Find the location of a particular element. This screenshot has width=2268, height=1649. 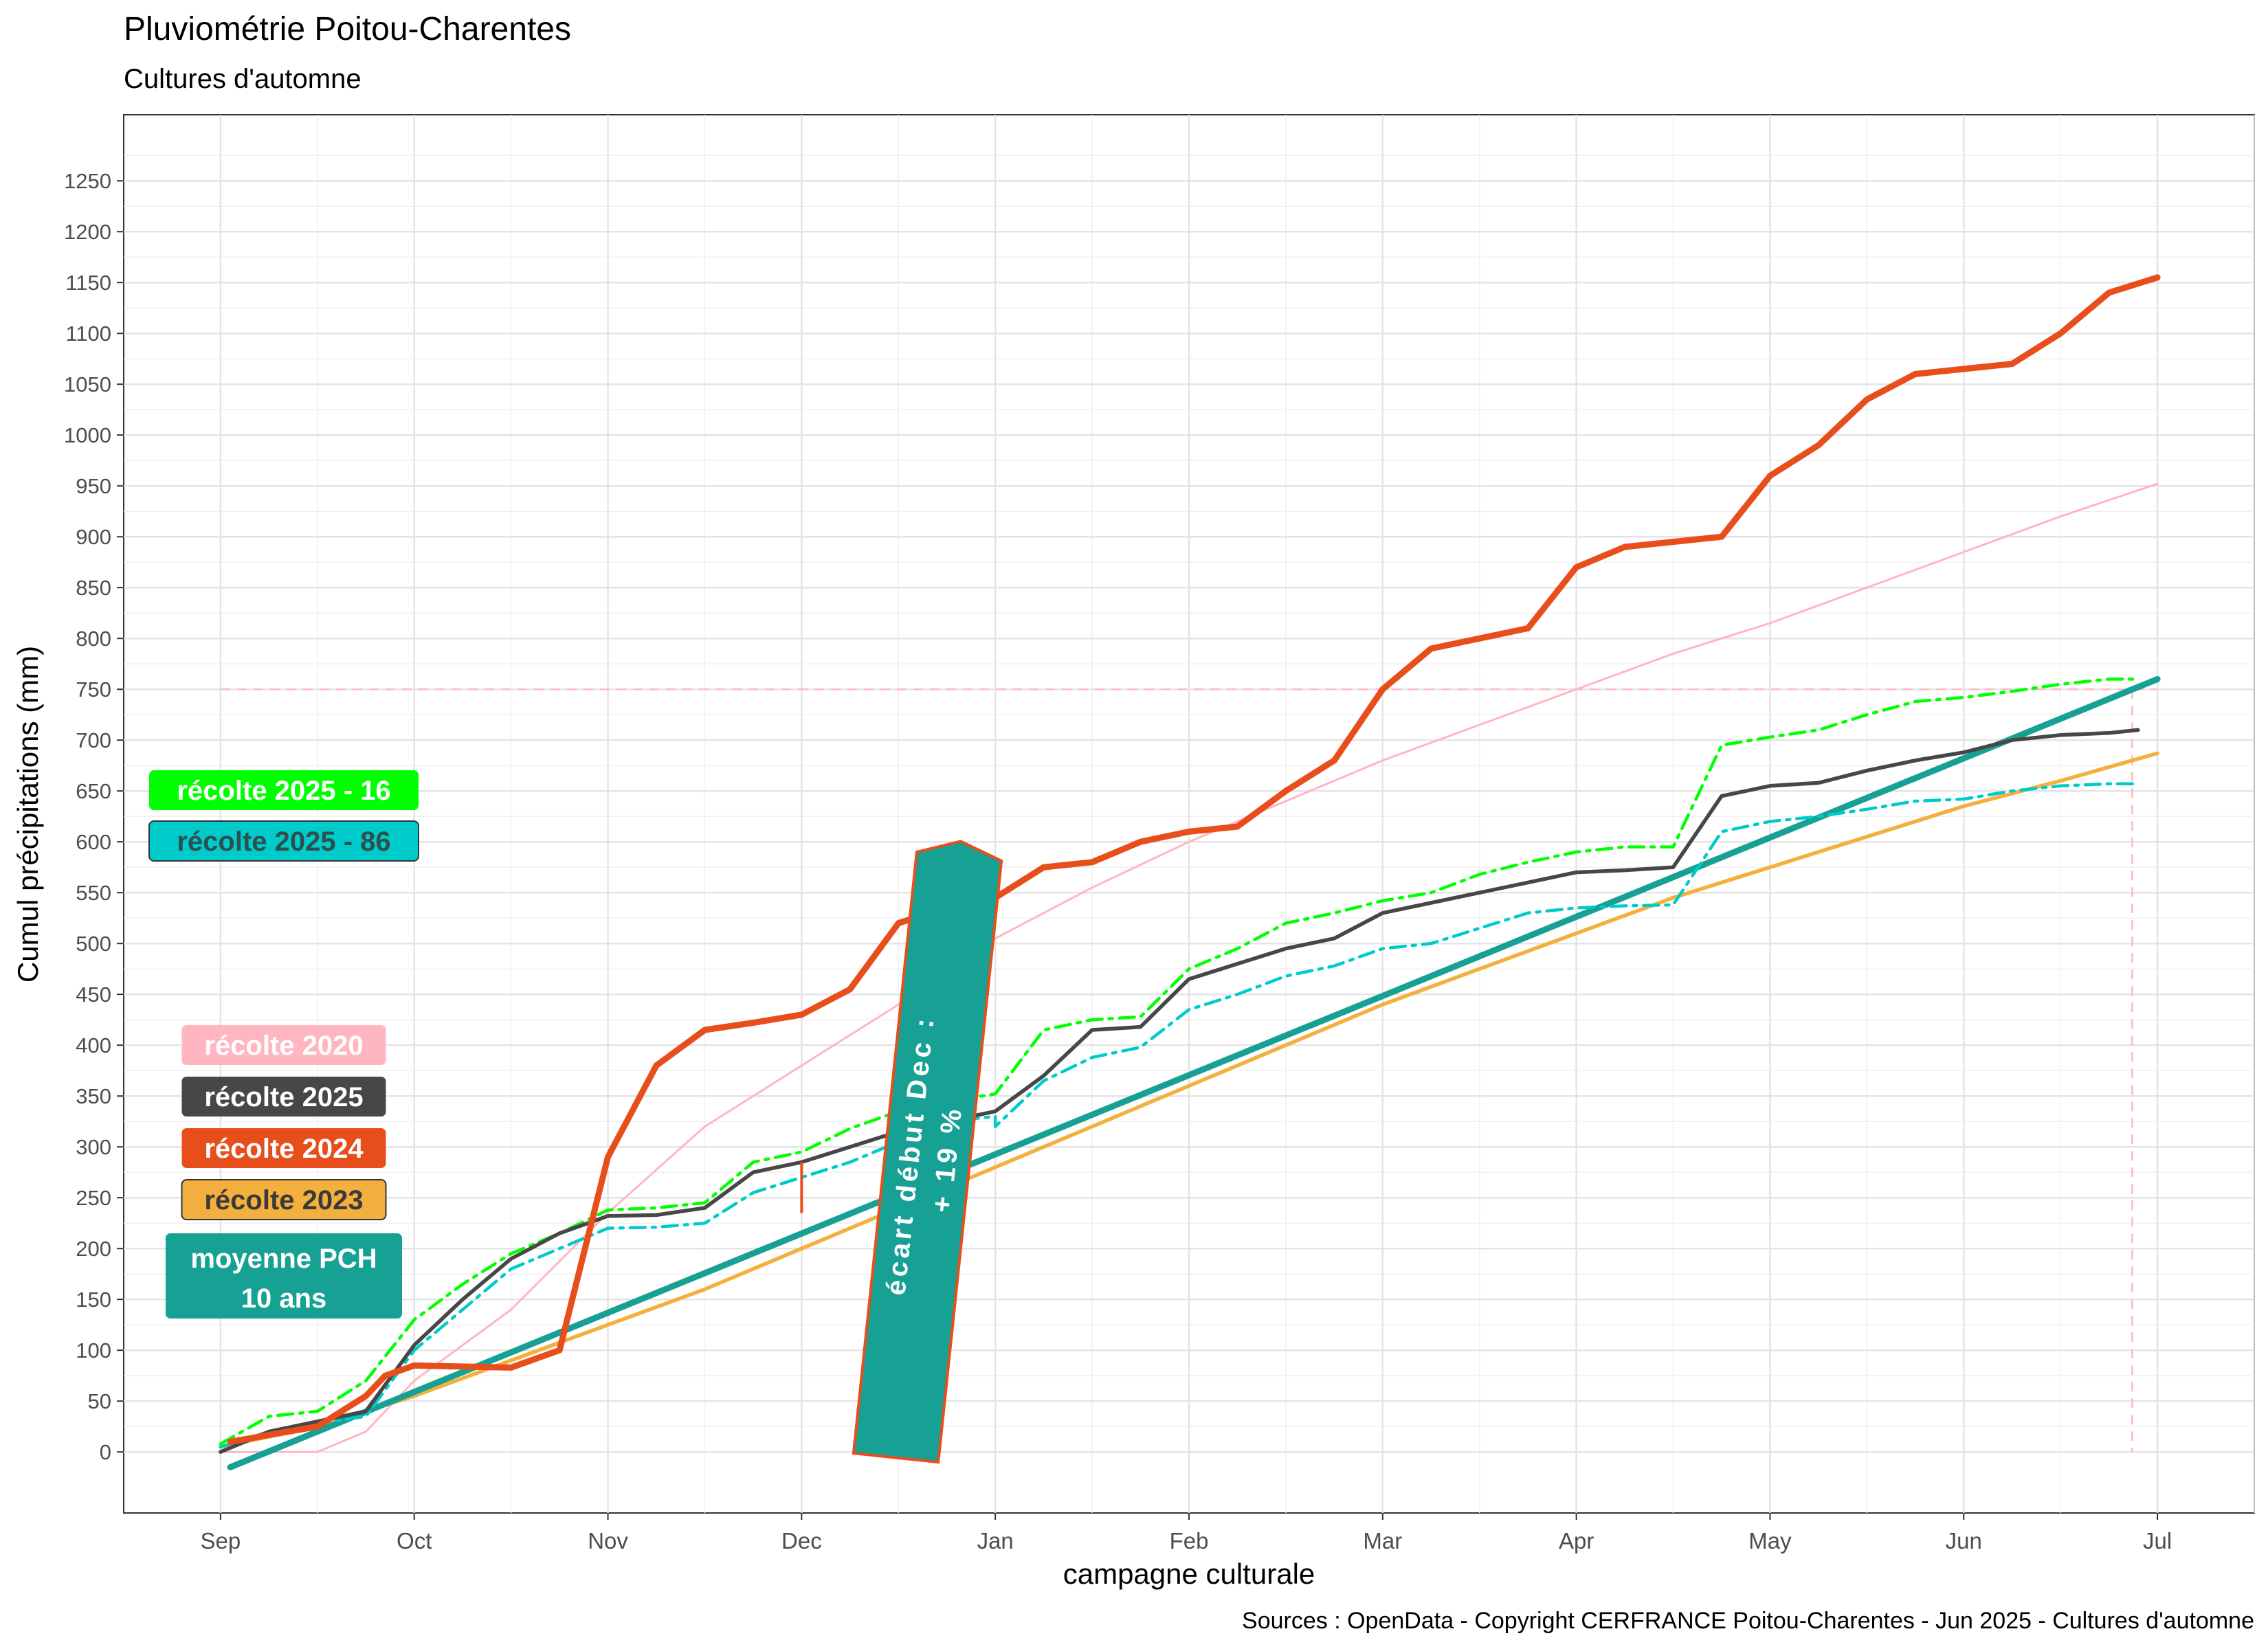

legend-label-5: récolte 2023 is located at coordinates (283, 1200).